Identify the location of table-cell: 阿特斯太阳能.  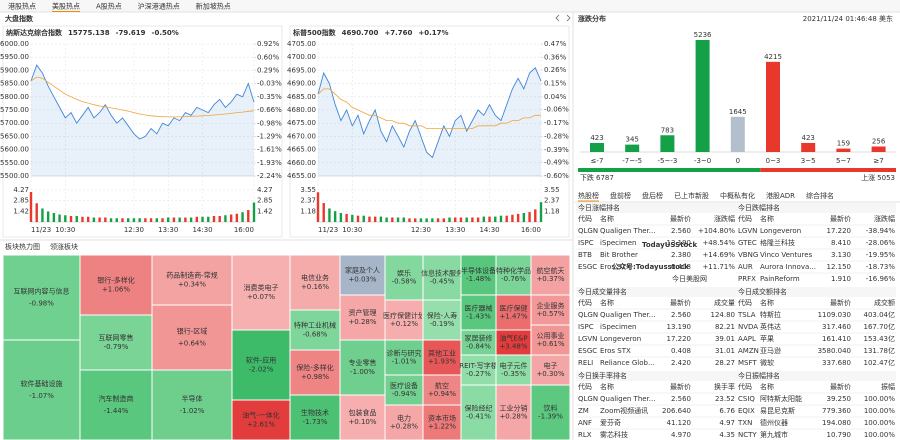
(781, 398).